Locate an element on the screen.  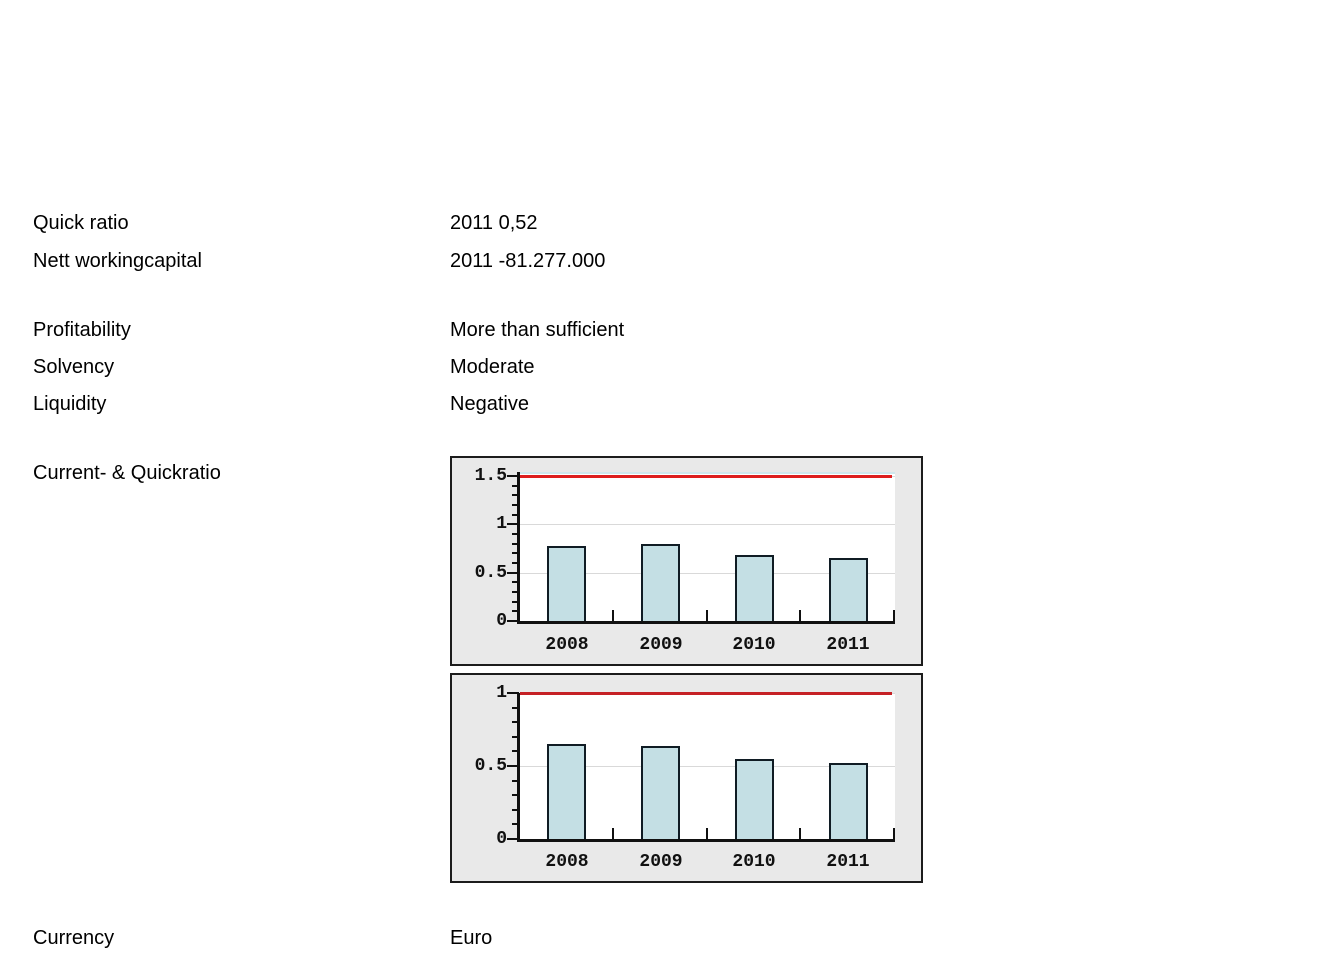
current-ratio-chart: 0 0.5 1 1.5 2008 2009 2010 2011 is located at coordinates (686, 561).